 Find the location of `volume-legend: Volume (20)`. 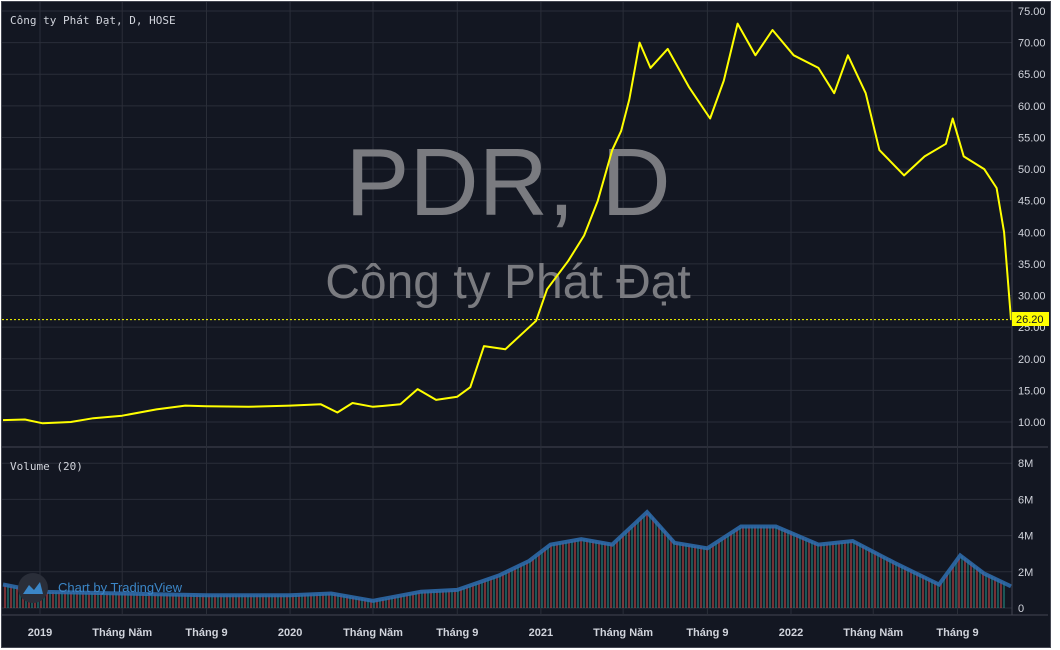

volume-legend: Volume (20) is located at coordinates (46, 466).